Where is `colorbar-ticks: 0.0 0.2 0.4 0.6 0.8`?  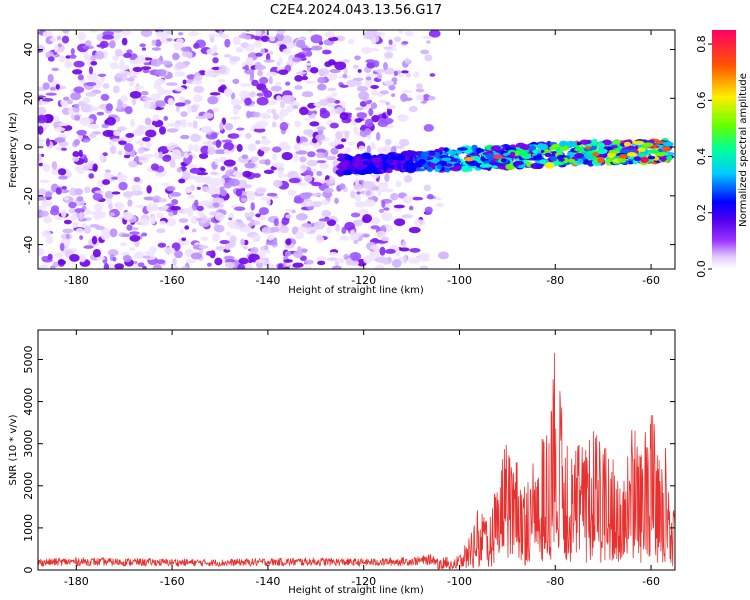
colorbar-ticks: 0.0 0.2 0.4 0.6 0.8 is located at coordinates (703, 156).